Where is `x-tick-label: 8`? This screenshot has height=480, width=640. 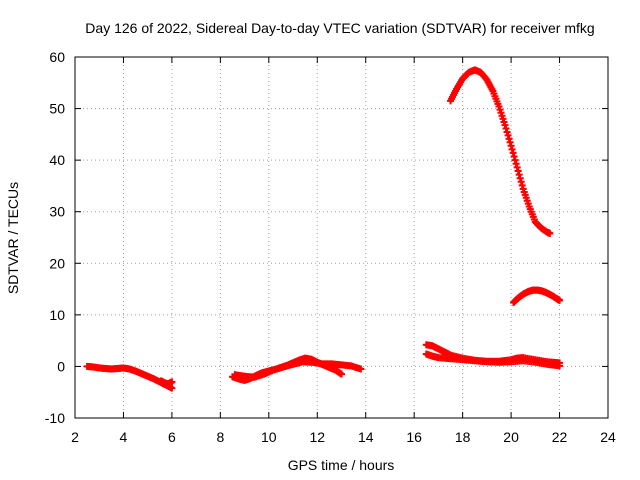
x-tick-label: 8 is located at coordinates (220, 437).